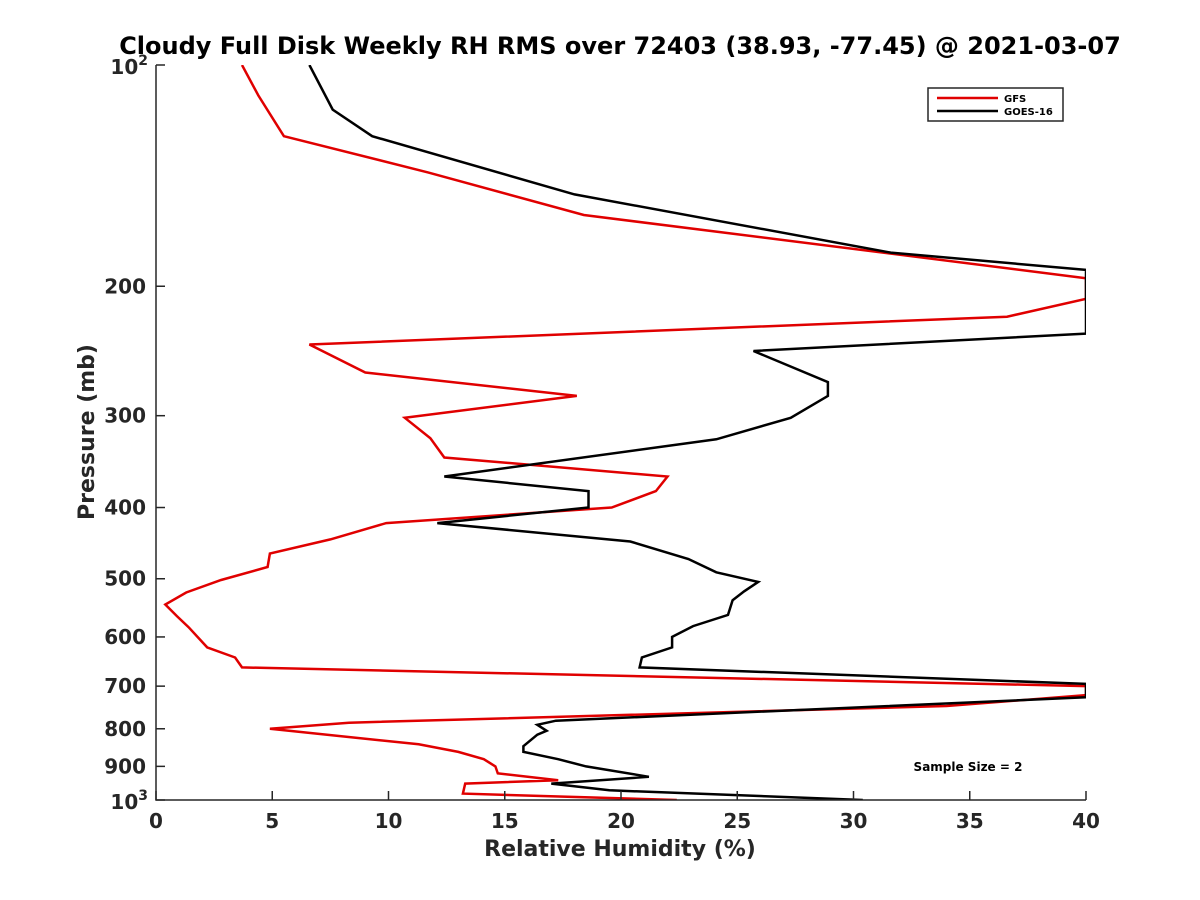  What do you see at coordinates (1015, 99) in the screenshot?
I see `legend-label-gfs: GFS` at bounding box center [1015, 99].